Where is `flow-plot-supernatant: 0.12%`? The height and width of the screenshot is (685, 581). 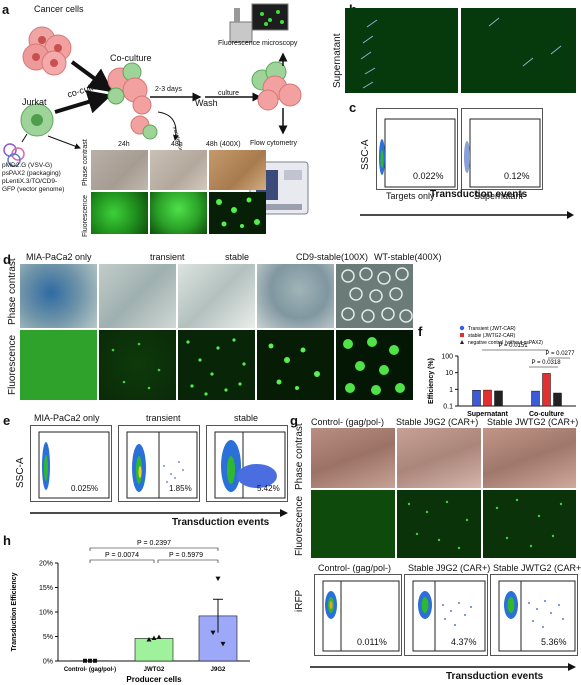 flow-plot-supernatant: 0.12% is located at coordinates (502, 149).